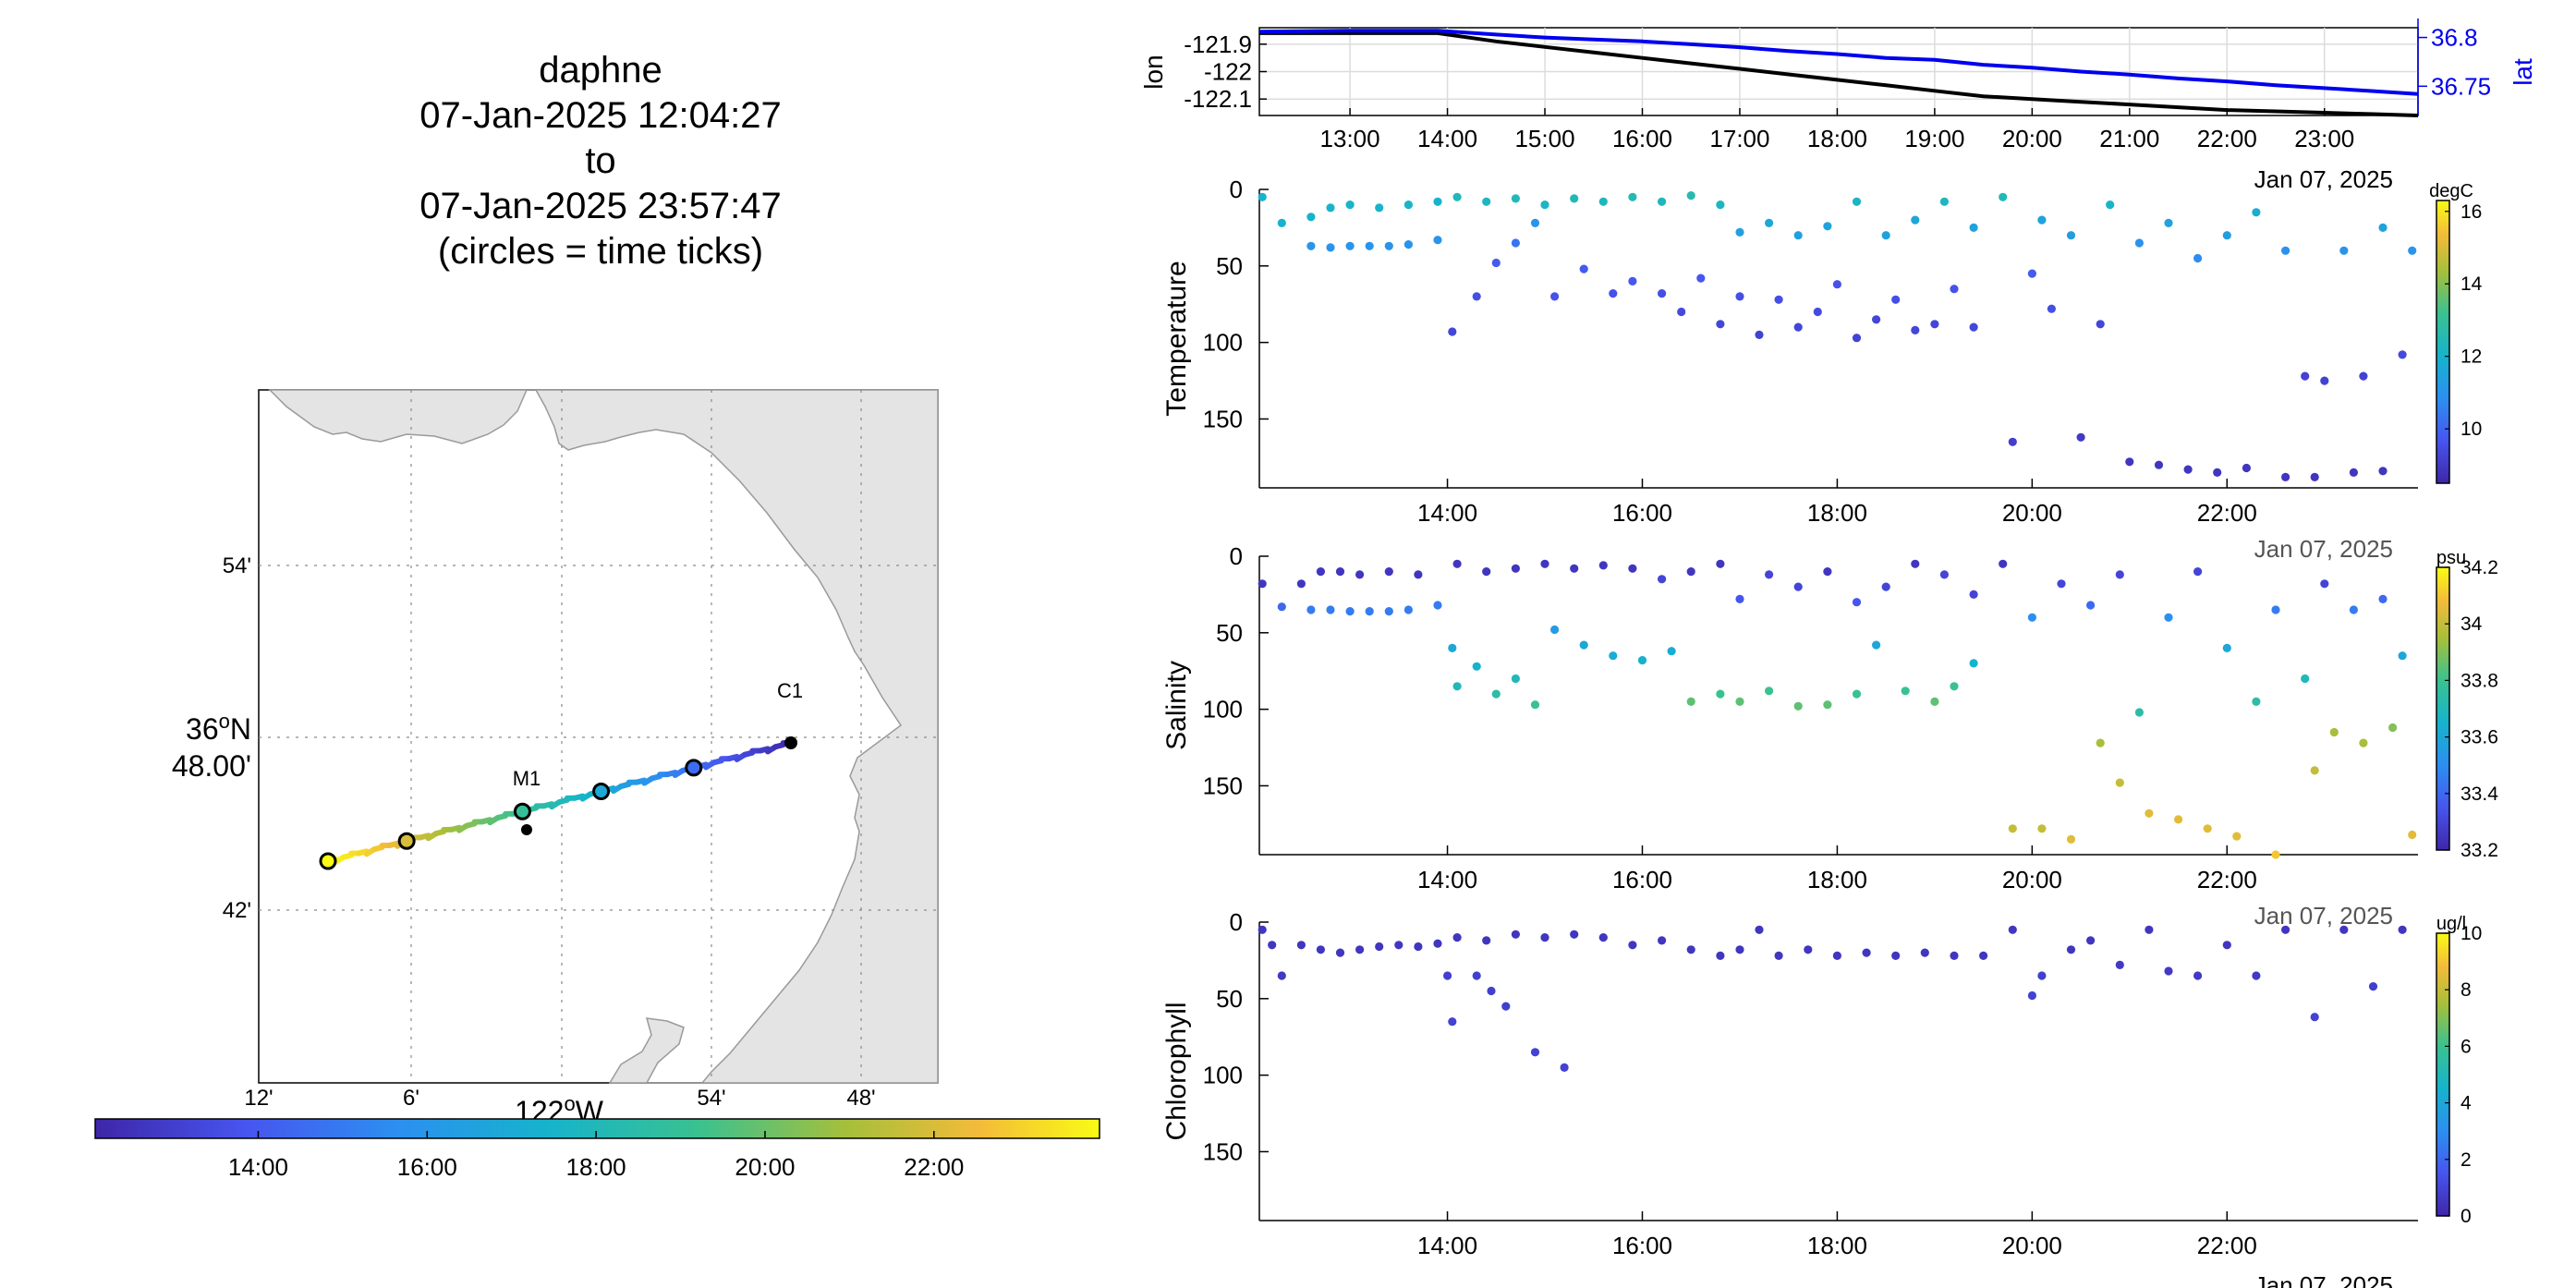  I want to click on salinity-colorbar-label: 33.4, so click(2479, 794).